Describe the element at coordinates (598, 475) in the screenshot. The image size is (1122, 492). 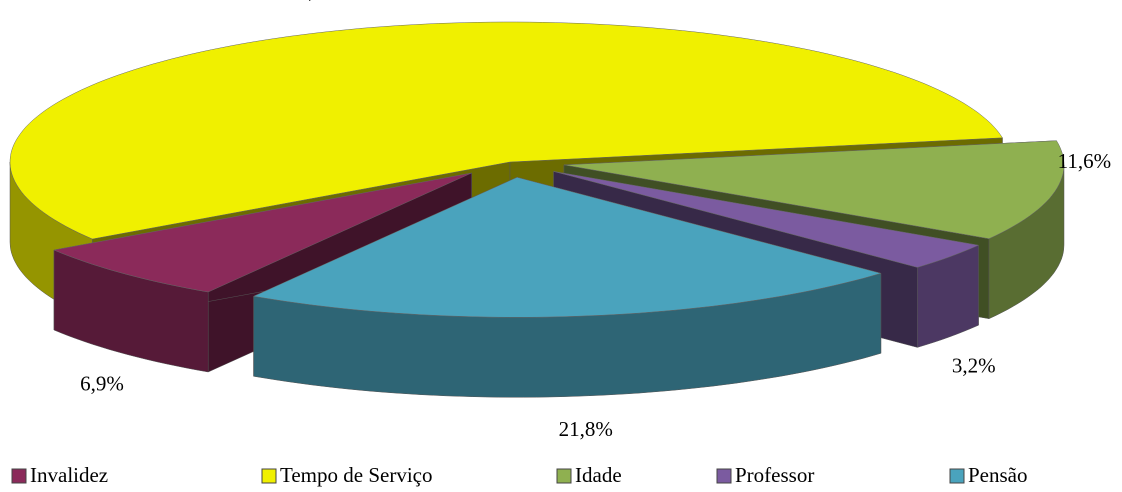
I see `legend-label: Idade` at that location.